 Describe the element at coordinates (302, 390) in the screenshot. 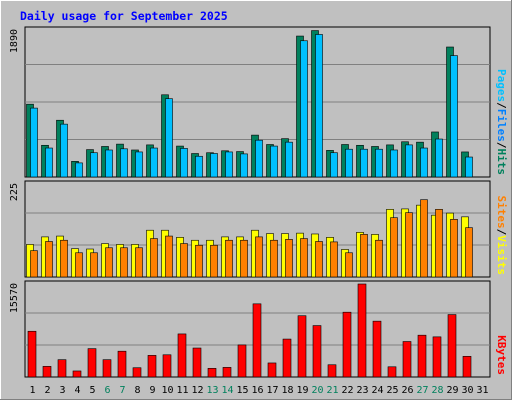

I see `day-label-19: 19` at that location.